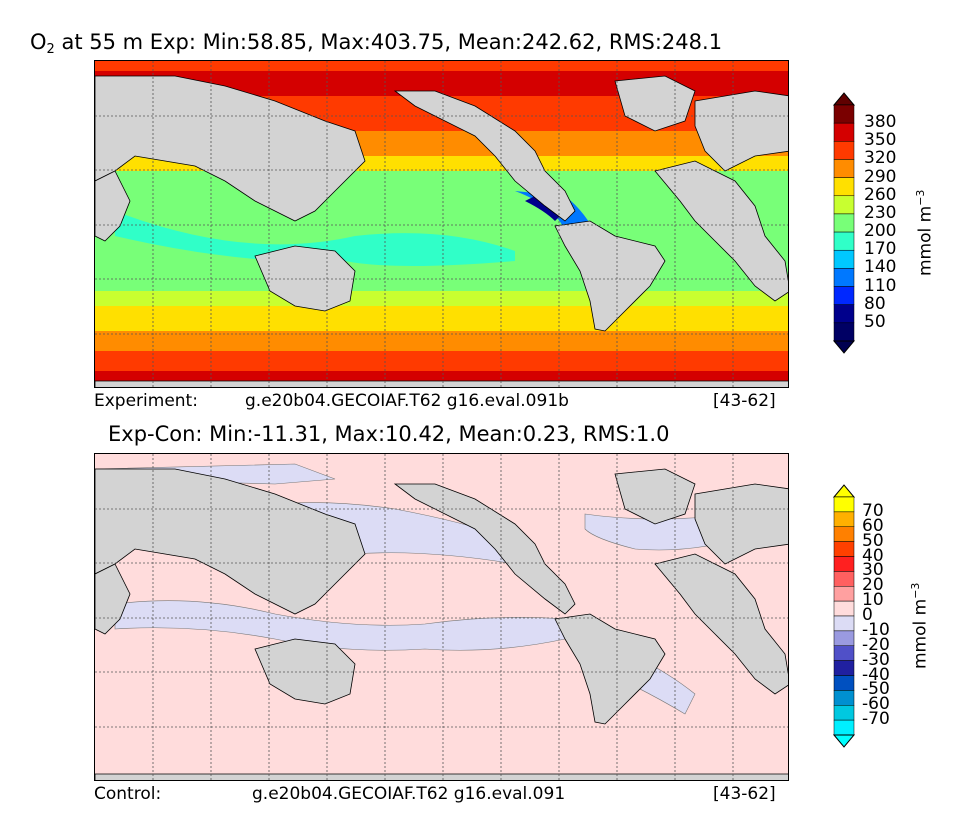  Describe the element at coordinates (744, 401) in the screenshot. I see `top-caption-years: [43-62]` at that location.